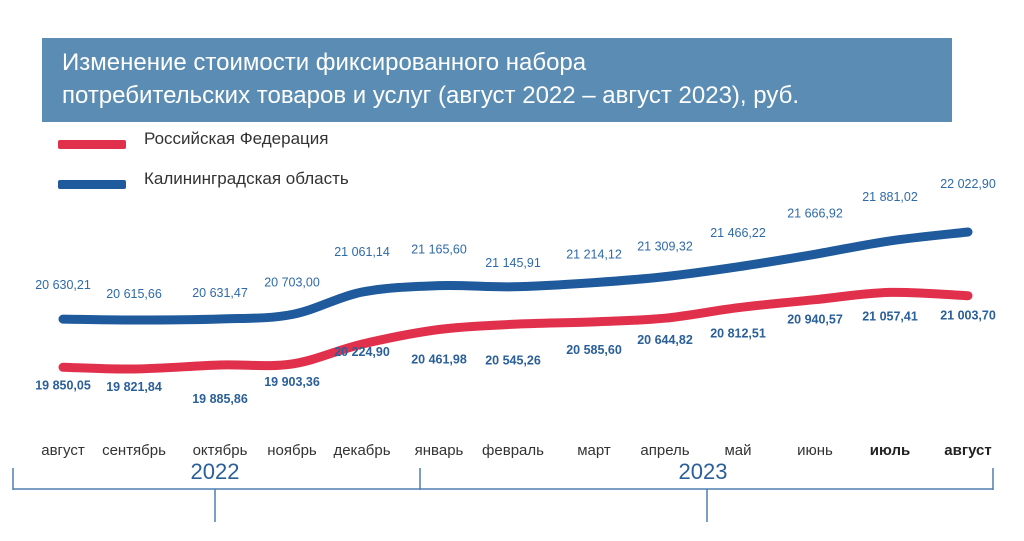 The width and height of the screenshot is (1024, 541). What do you see at coordinates (594, 350) in the screenshot?
I see `data-label-russia-7: 20 585,60` at bounding box center [594, 350].